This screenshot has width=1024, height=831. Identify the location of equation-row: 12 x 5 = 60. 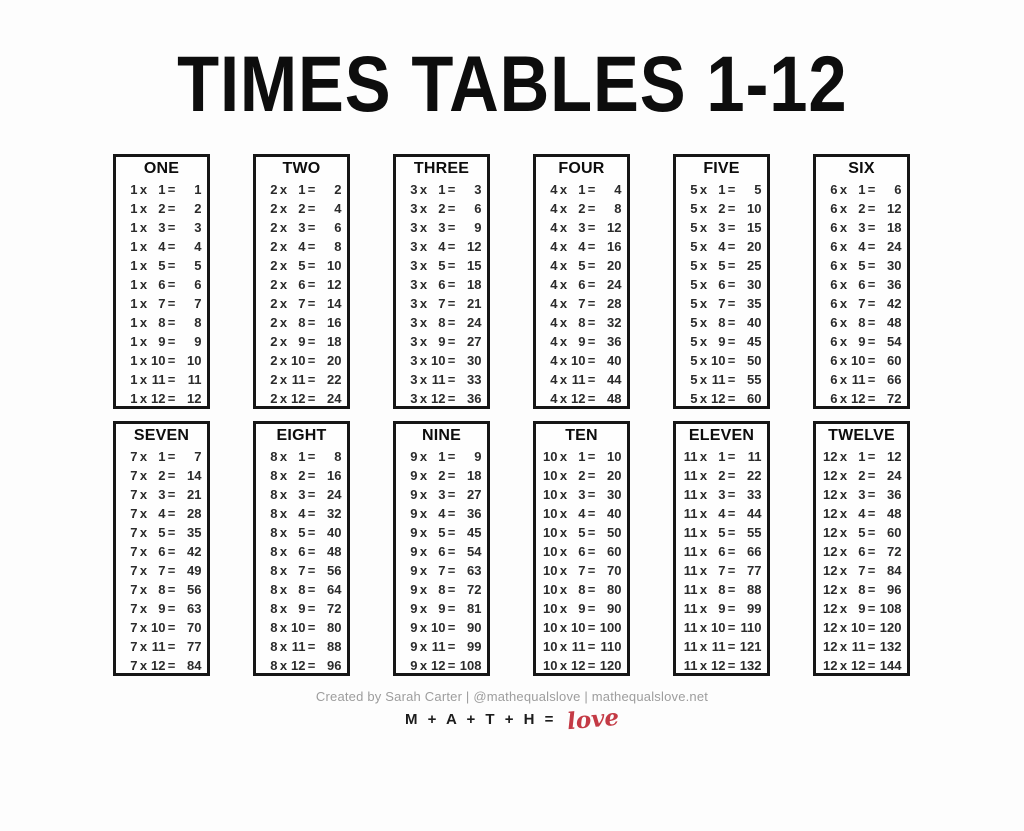
(861, 532).